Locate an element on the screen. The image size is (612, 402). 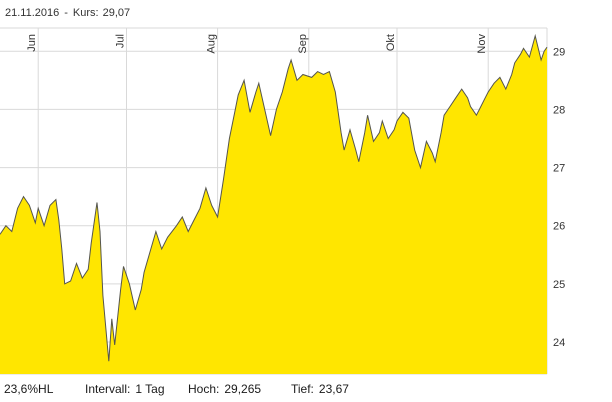
low-item: Tief: 23,67 is located at coordinates (320, 389).